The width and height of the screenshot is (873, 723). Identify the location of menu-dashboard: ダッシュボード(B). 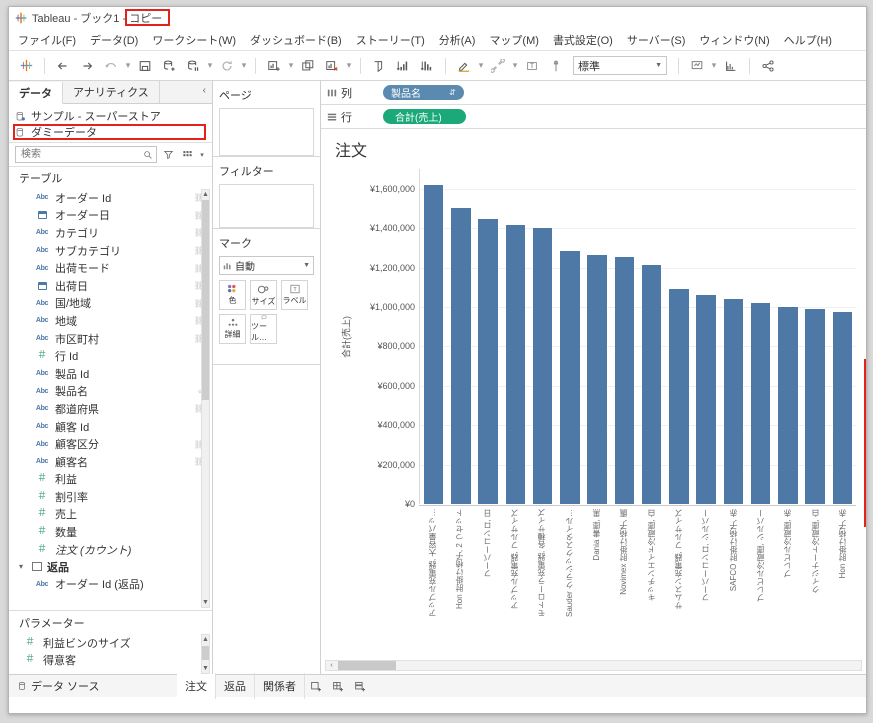
(296, 40).